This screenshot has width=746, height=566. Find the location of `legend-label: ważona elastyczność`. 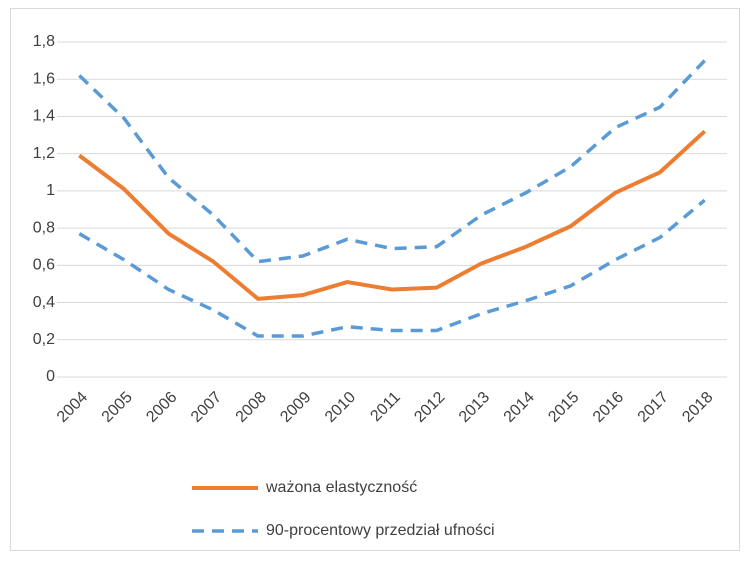

legend-label: ważona elastyczność is located at coordinates (341, 487).